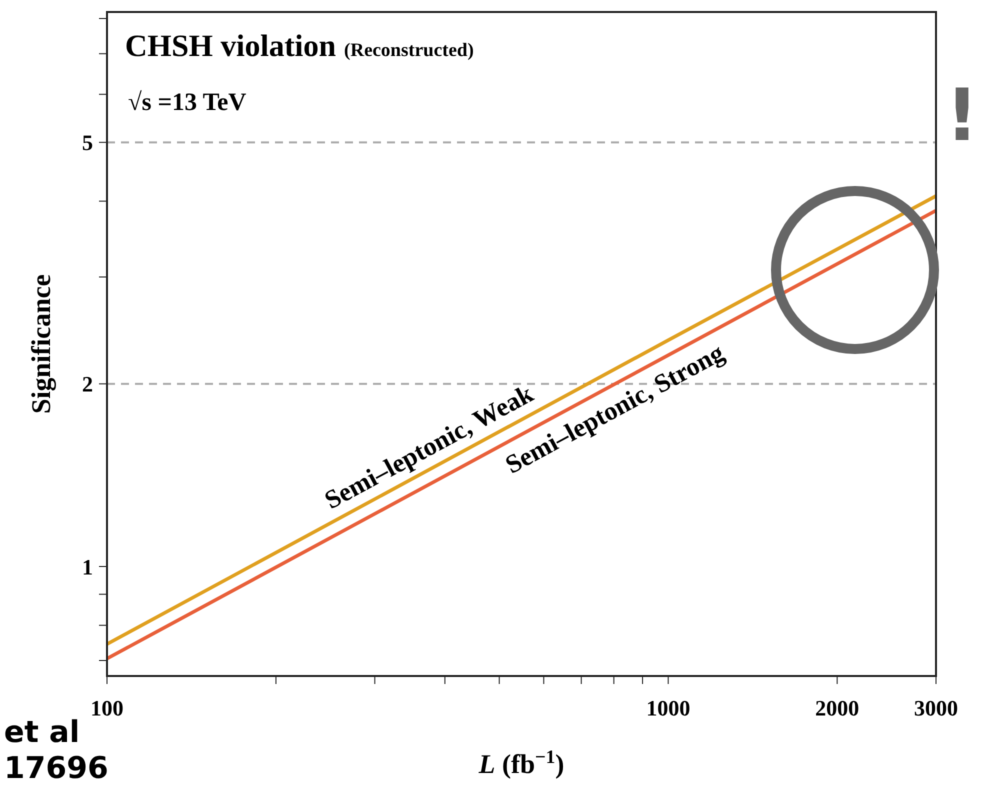  I want to click on text: 17696, so click(56, 768).